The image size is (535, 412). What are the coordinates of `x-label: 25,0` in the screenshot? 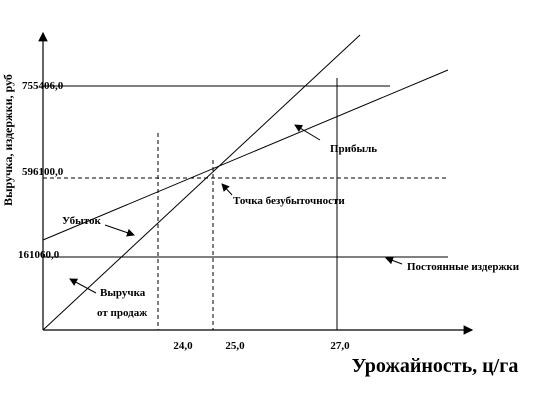 It's located at (235, 346).